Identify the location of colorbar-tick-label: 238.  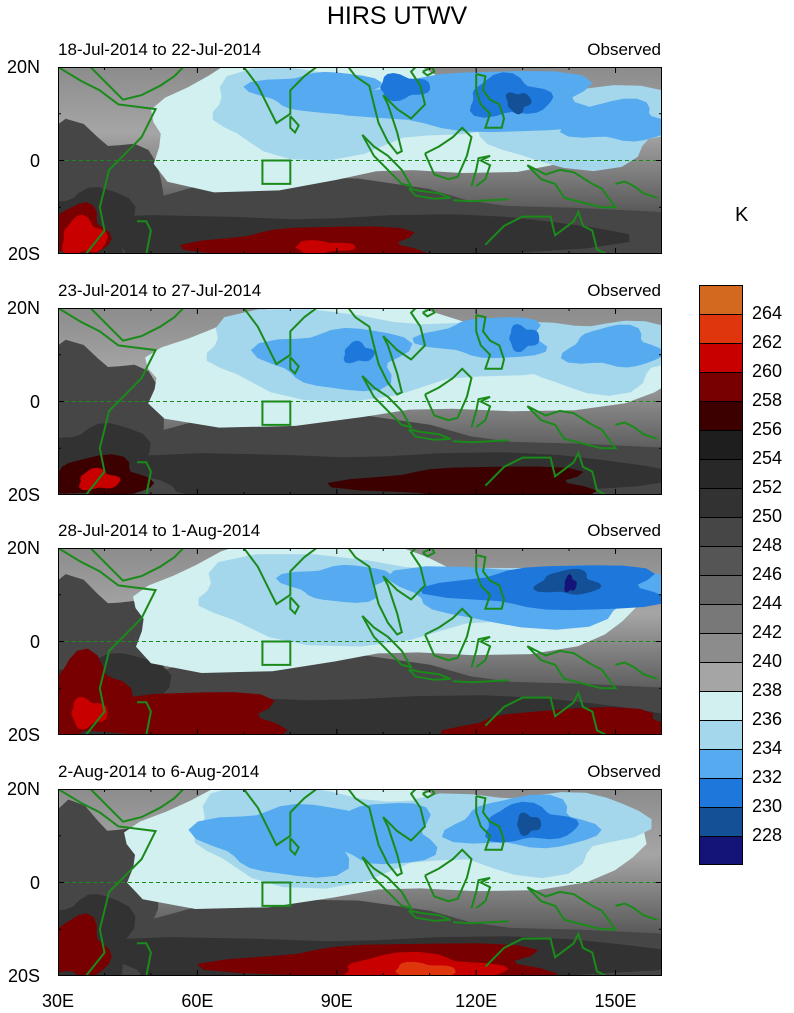
(767, 690).